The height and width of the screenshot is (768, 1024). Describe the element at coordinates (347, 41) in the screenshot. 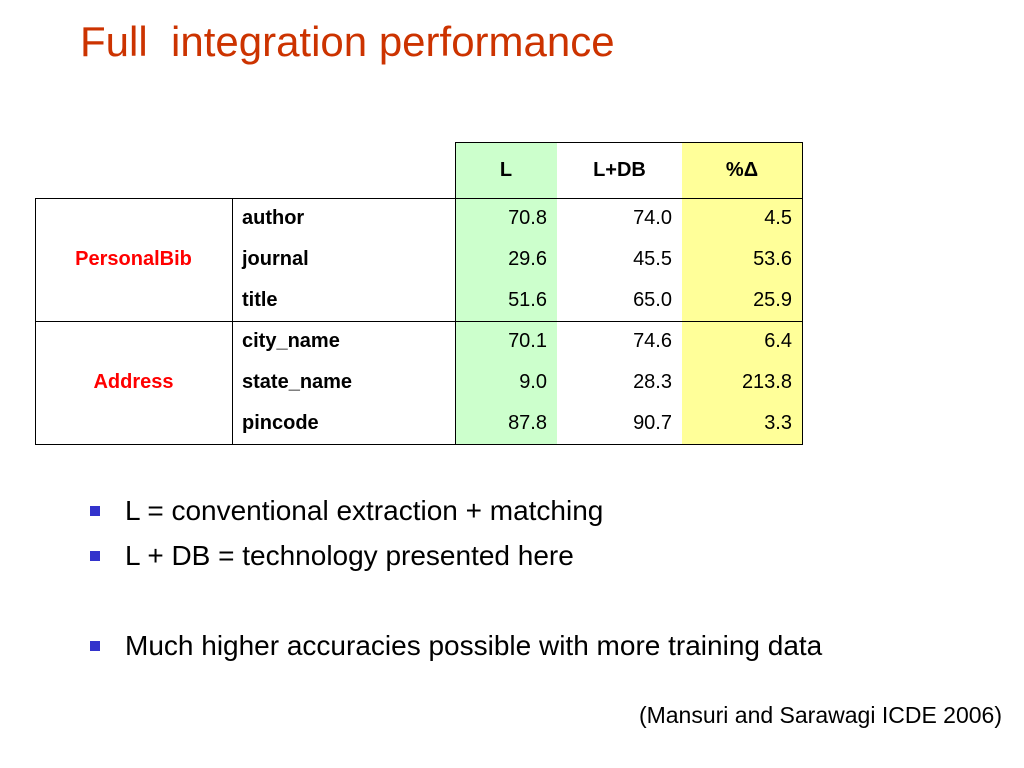

I see `slide-title: Full integration performance` at that location.